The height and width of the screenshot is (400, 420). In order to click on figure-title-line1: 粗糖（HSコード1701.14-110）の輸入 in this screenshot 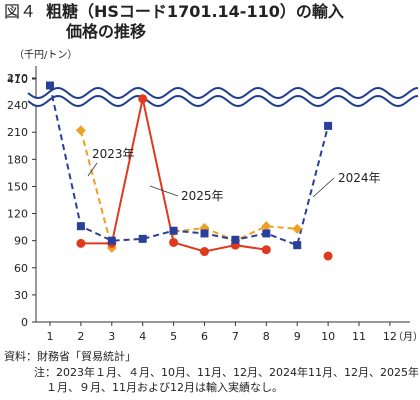, I will do `click(195, 11)`.